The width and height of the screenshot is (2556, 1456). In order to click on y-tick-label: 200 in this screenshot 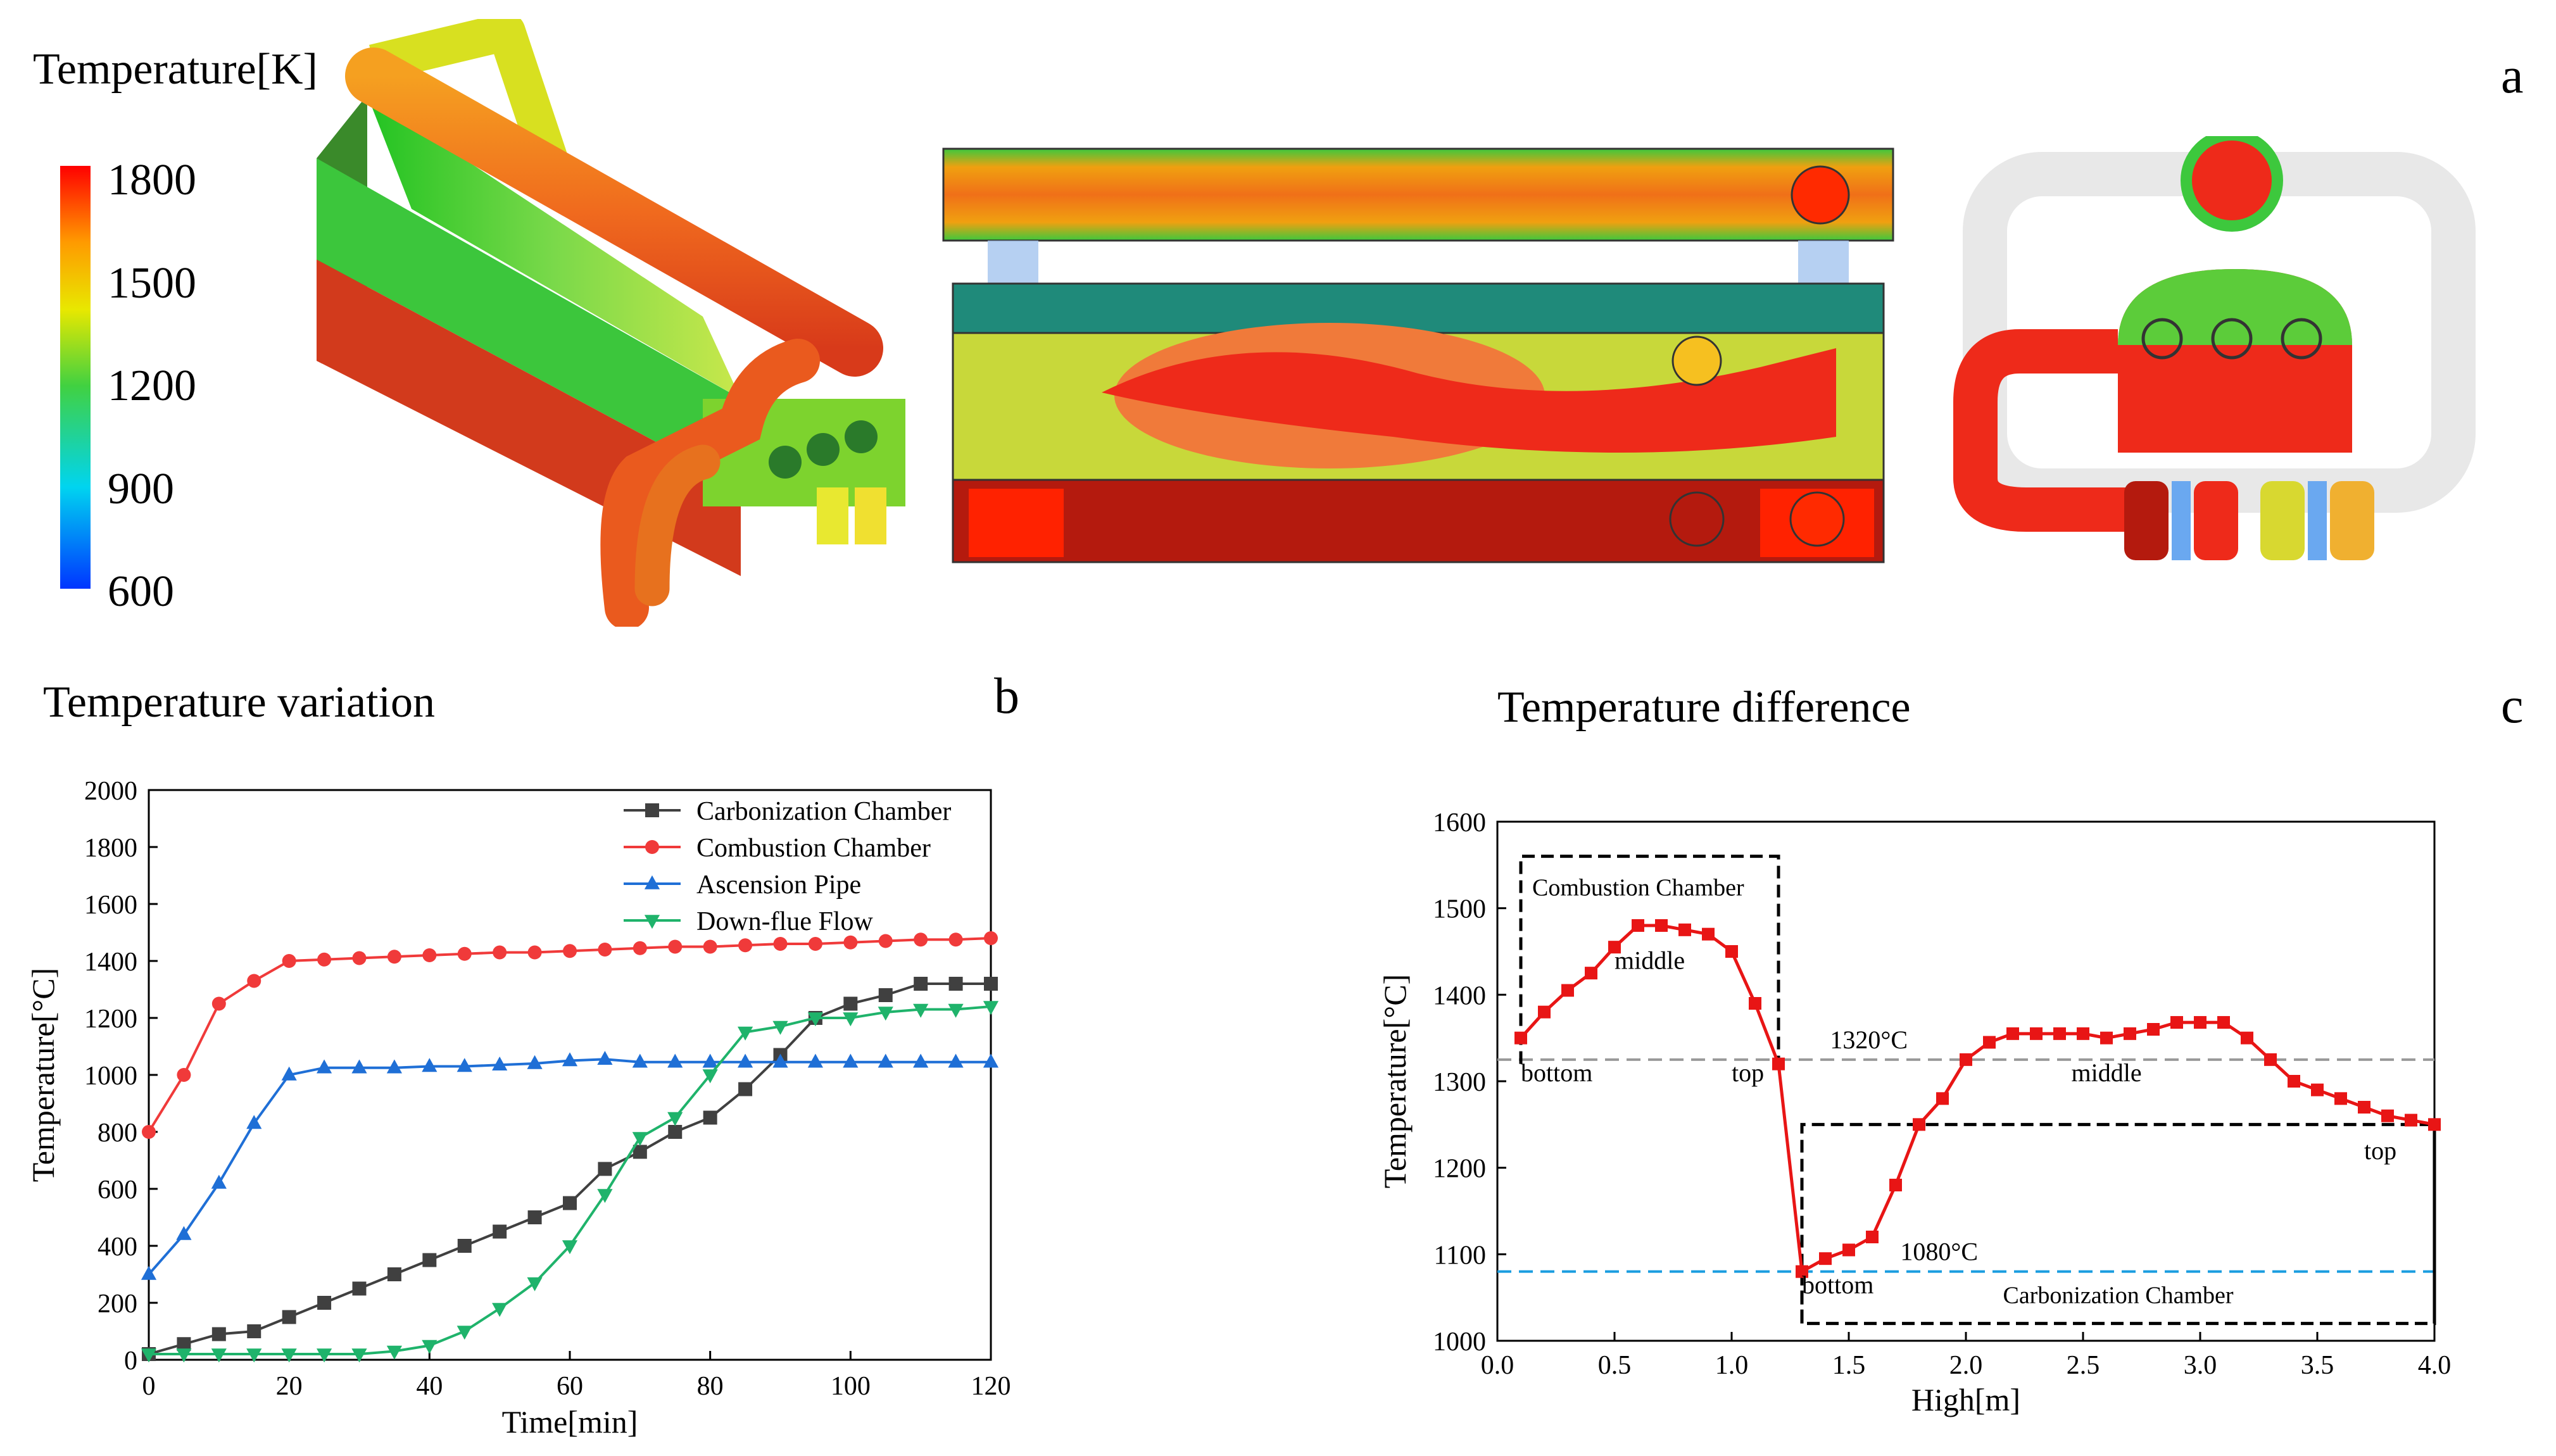, I will do `click(117, 1305)`.